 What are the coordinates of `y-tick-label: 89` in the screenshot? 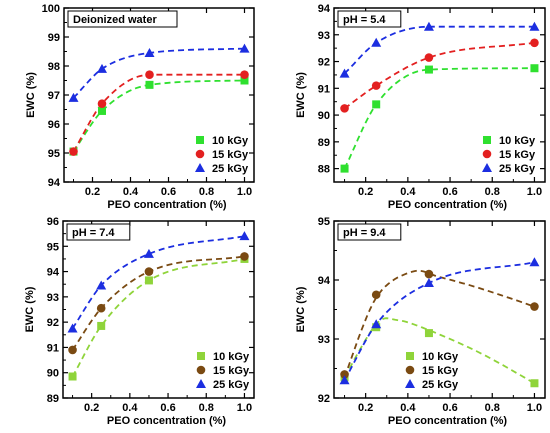 It's located at (324, 143).